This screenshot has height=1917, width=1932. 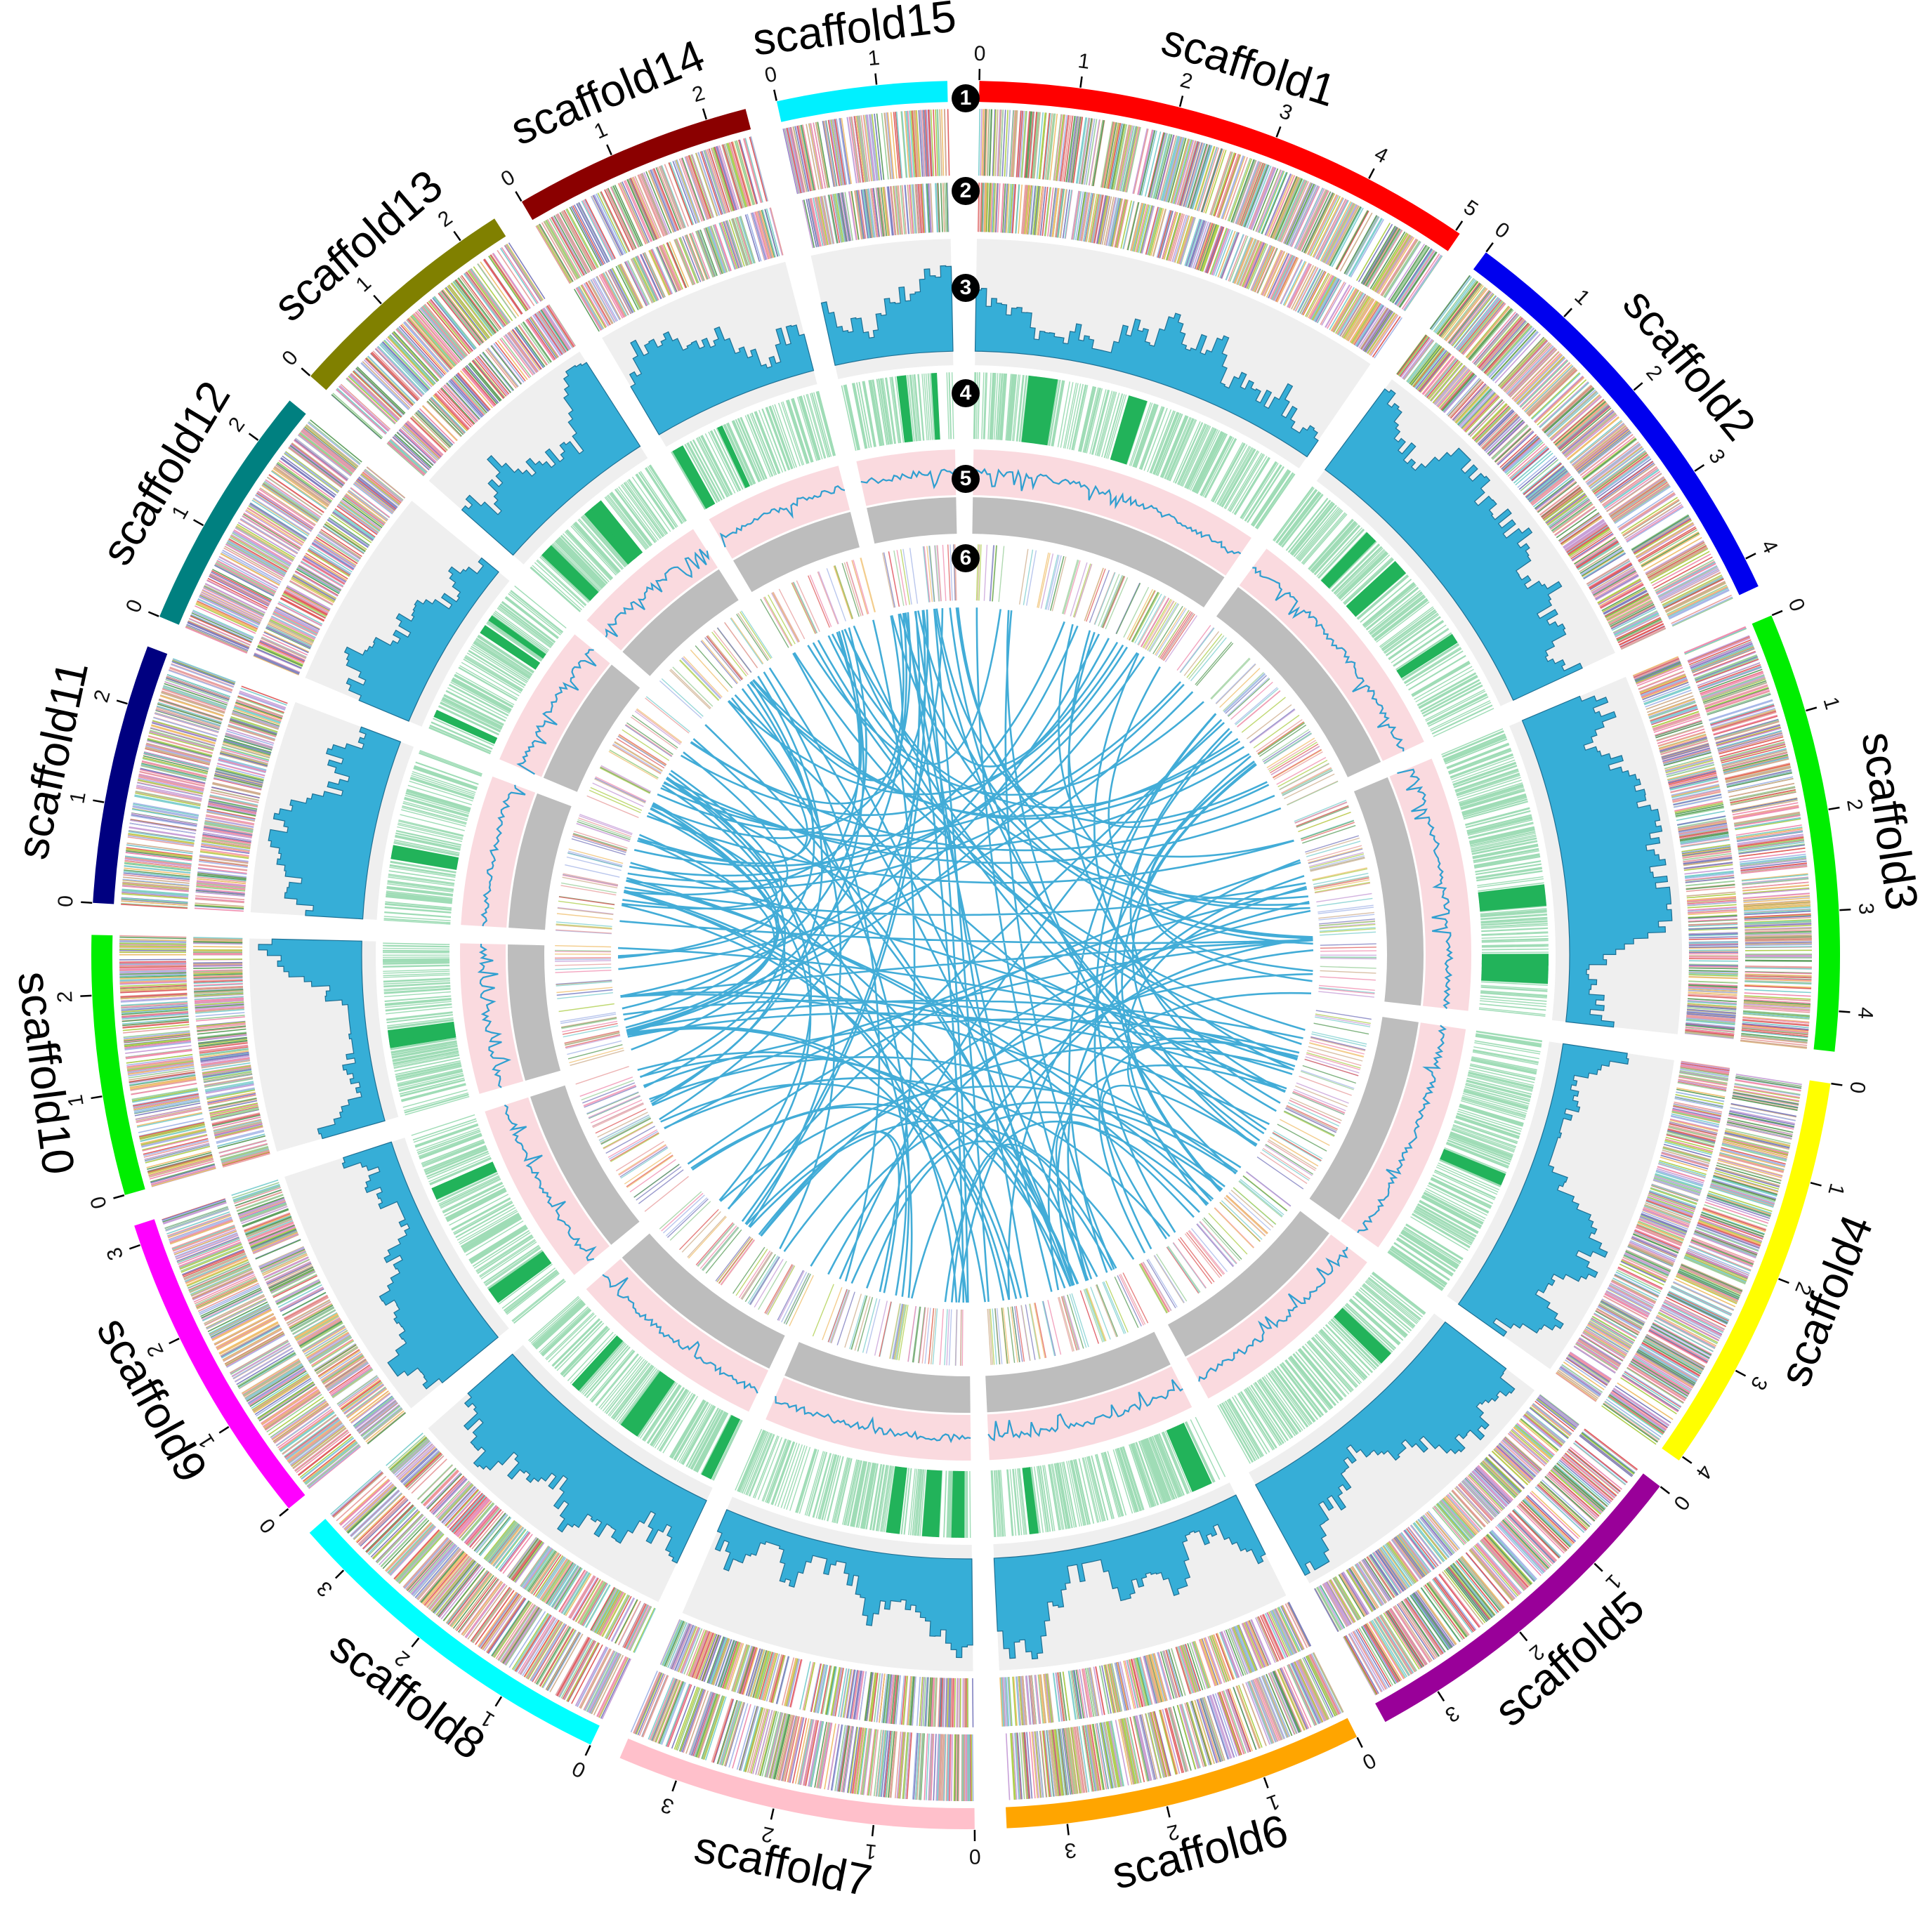 What do you see at coordinates (1425, 889) in the screenshot?
I see `scaffold-3-density-line` at bounding box center [1425, 889].